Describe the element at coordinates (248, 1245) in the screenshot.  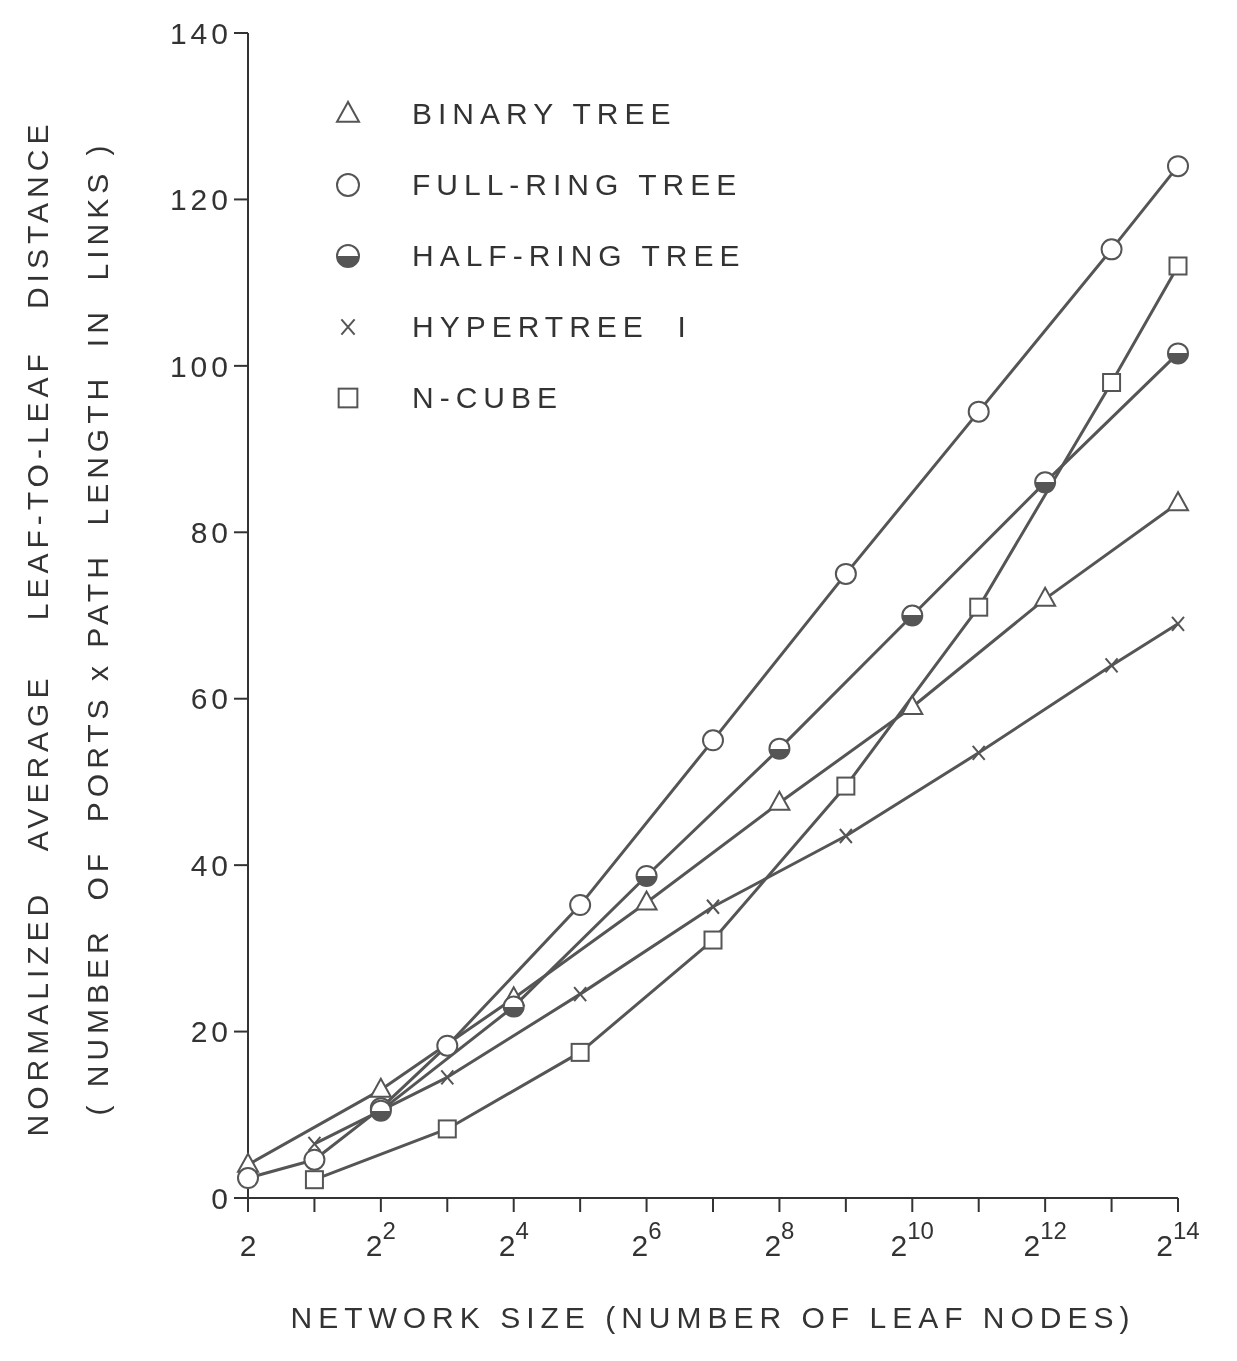
I see `x-tick-label: 2` at that location.